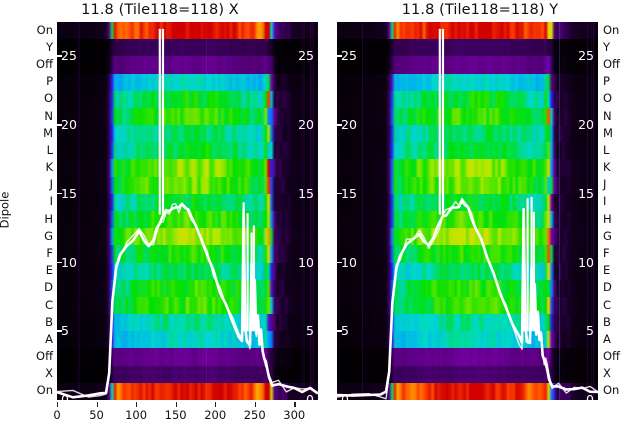 The height and width of the screenshot is (440, 640). I want to click on dipole-label-right-6: M, so click(608, 132).